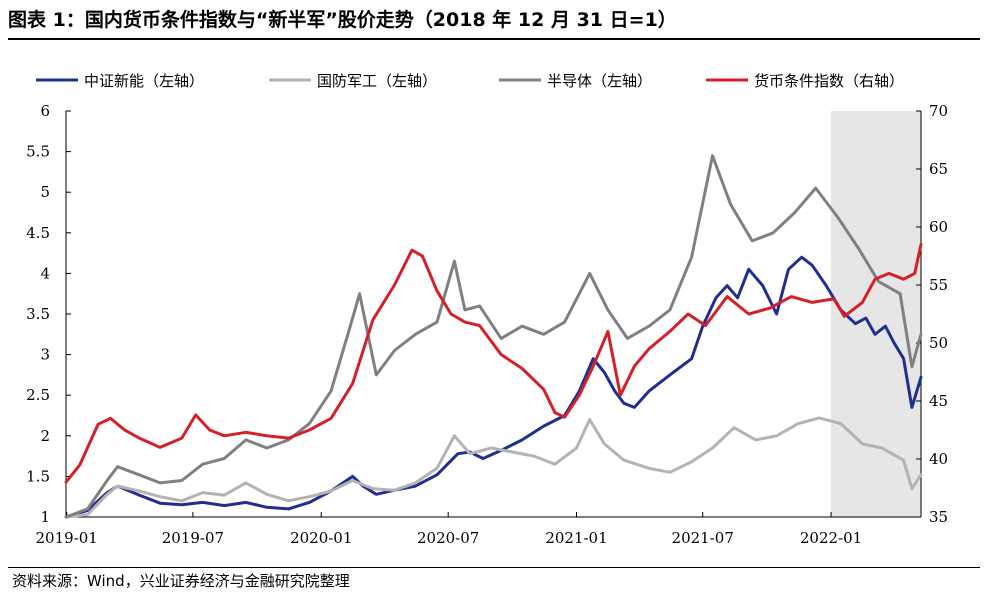 The image size is (988, 597). Describe the element at coordinates (38, 476) in the screenshot. I see `y-left-tick-label: 1.5` at that location.